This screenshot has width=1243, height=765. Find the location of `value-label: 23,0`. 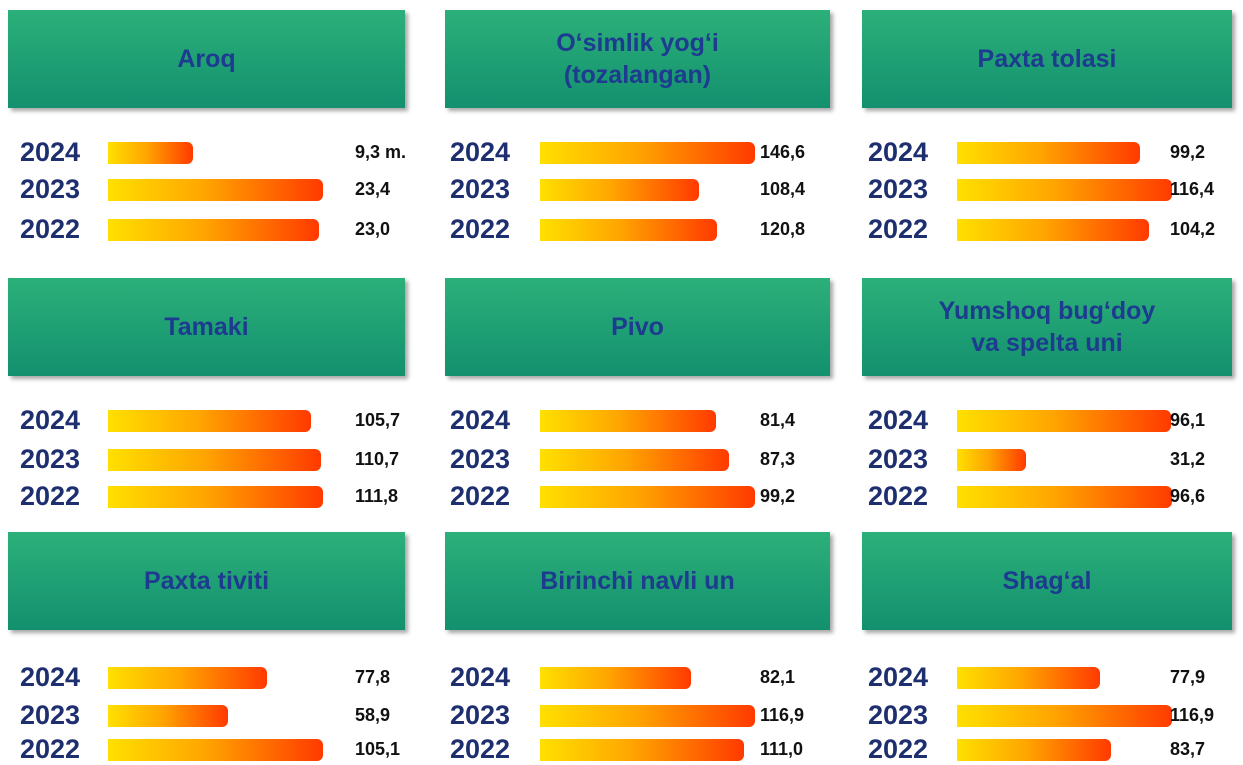

value-label: 23,0 is located at coordinates (373, 229).